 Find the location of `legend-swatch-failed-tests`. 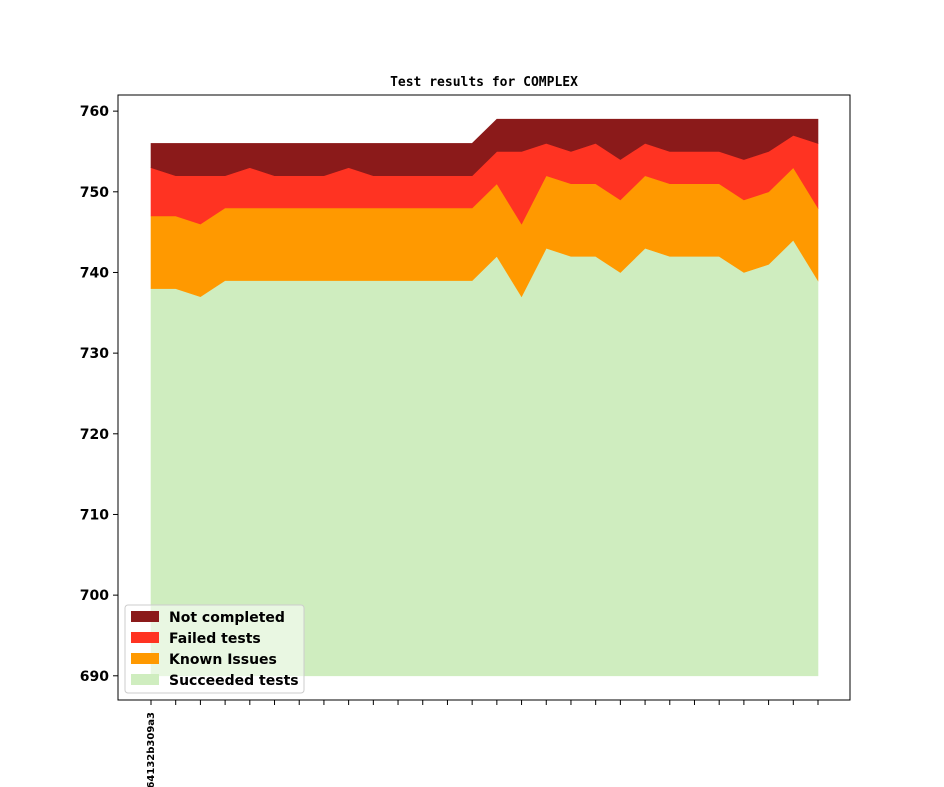

legend-swatch-failed-tests is located at coordinates (145, 637).